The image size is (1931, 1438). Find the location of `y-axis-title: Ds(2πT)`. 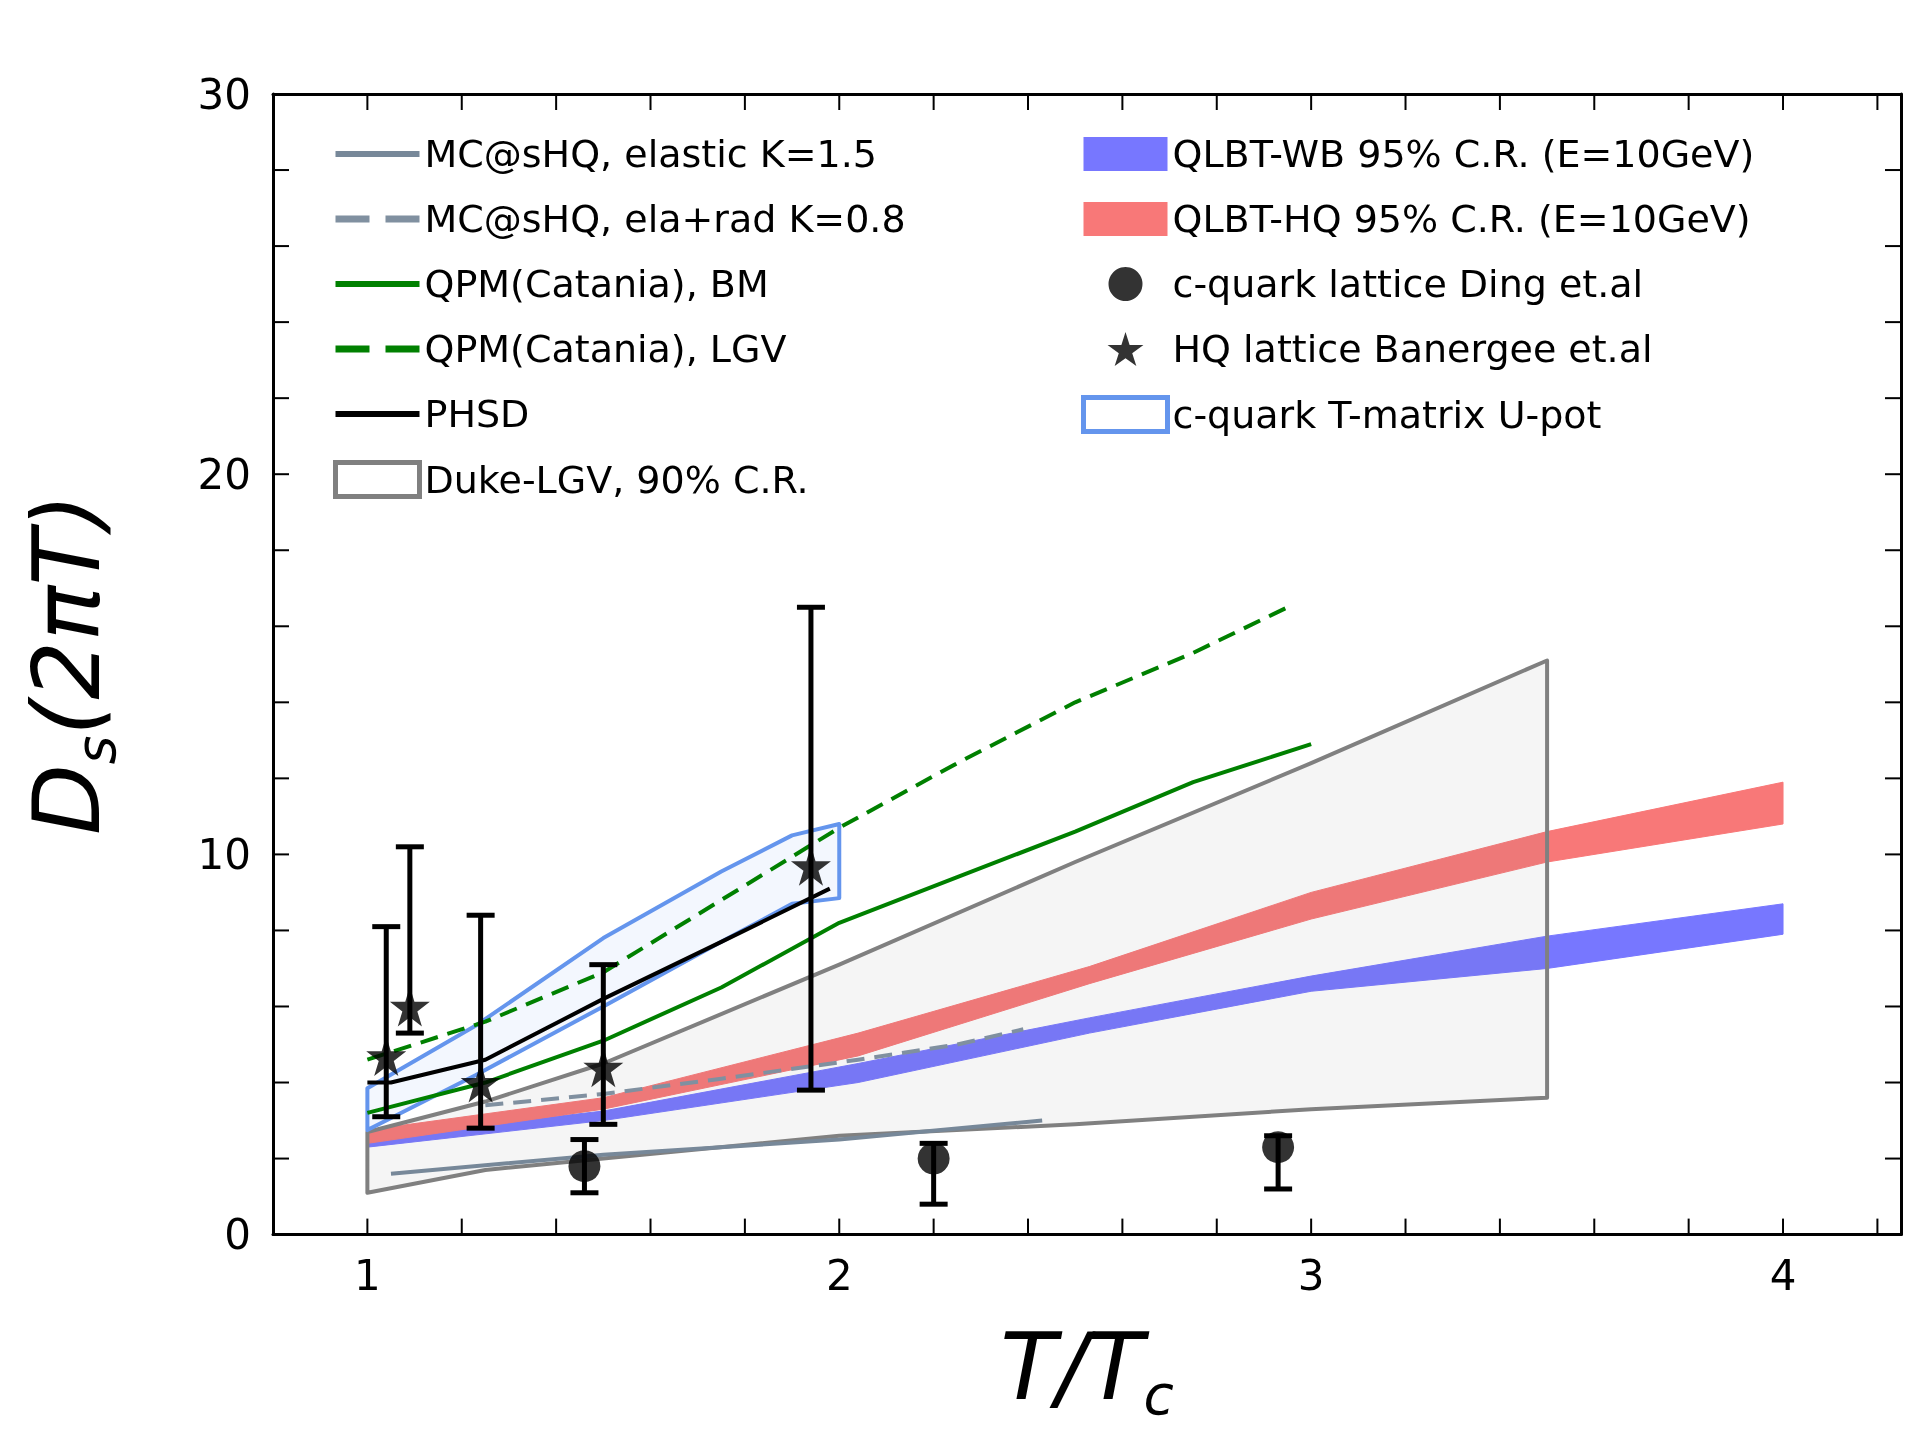

y-axis-title: Ds(2πT) is located at coordinates (71, 664).